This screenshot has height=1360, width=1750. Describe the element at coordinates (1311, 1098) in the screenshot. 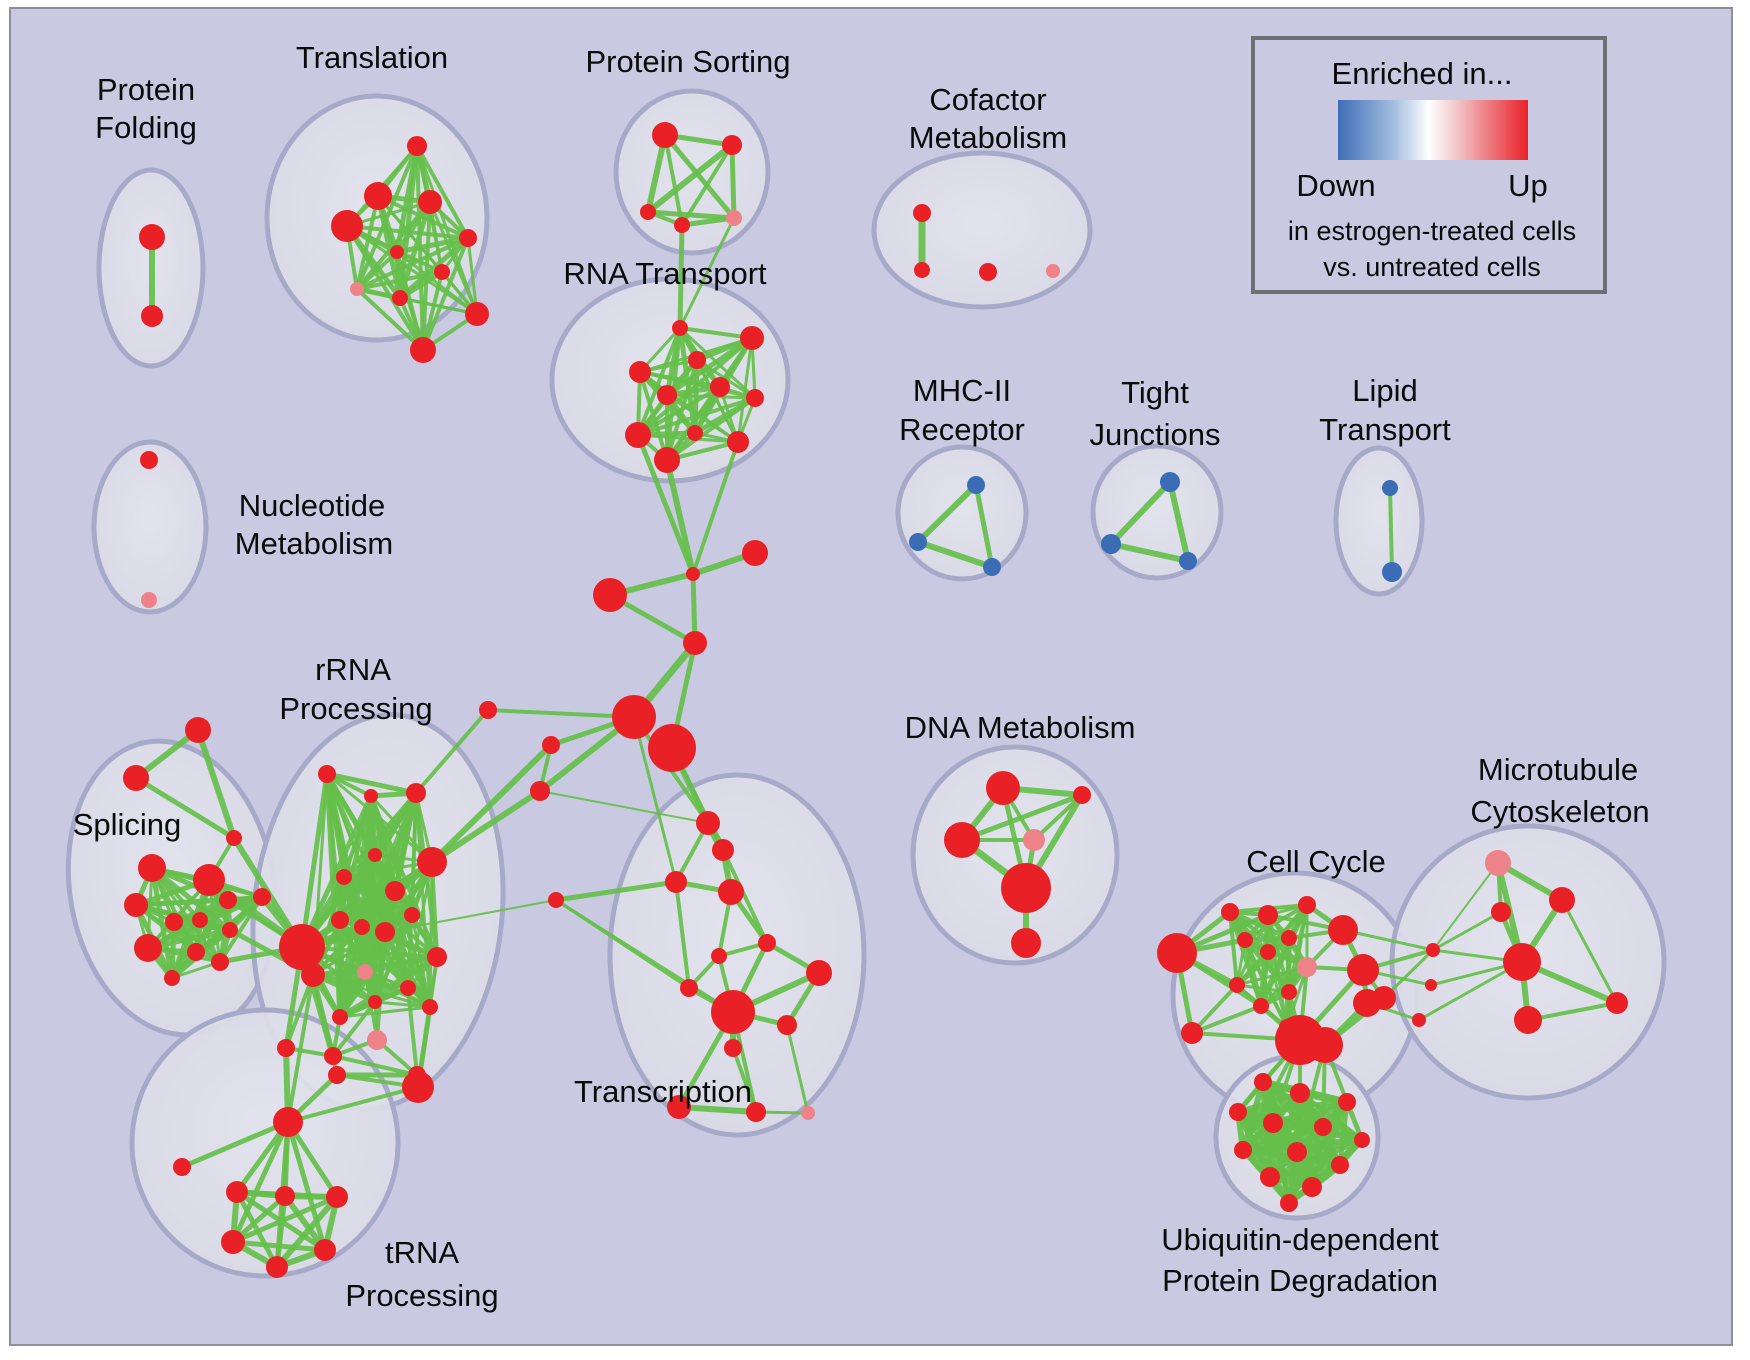

I see `edge-cell-cycle--ubiquitin-degradation` at that location.